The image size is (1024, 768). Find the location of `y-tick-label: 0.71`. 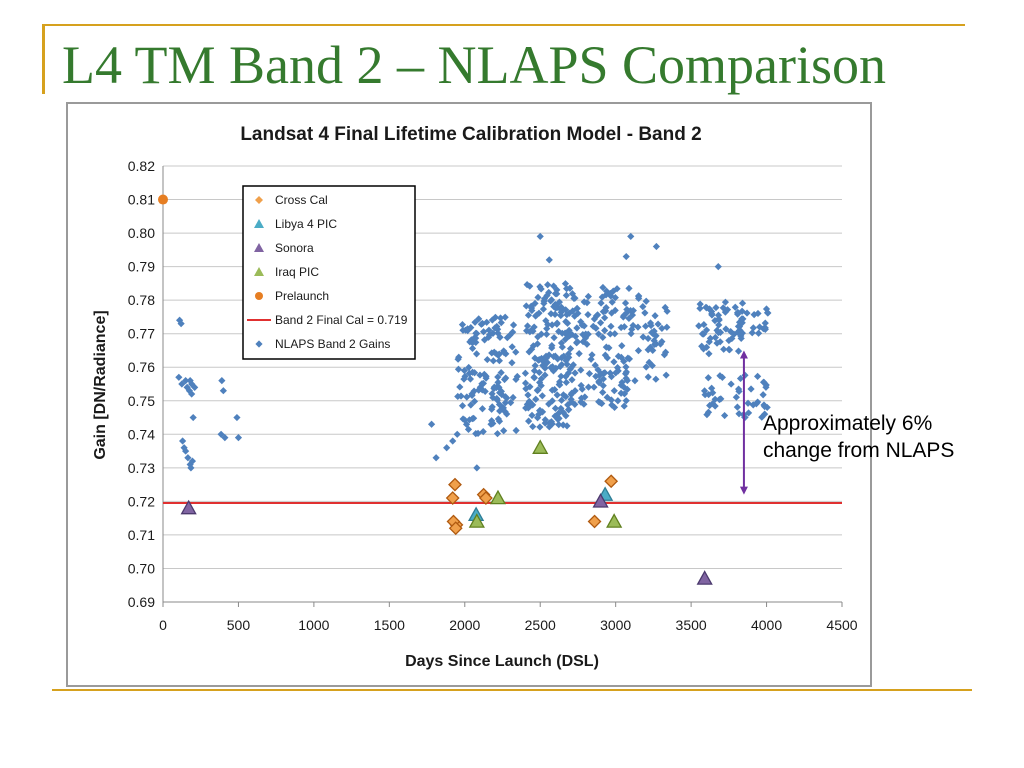

y-tick-label: 0.71 is located at coordinates (141, 535).